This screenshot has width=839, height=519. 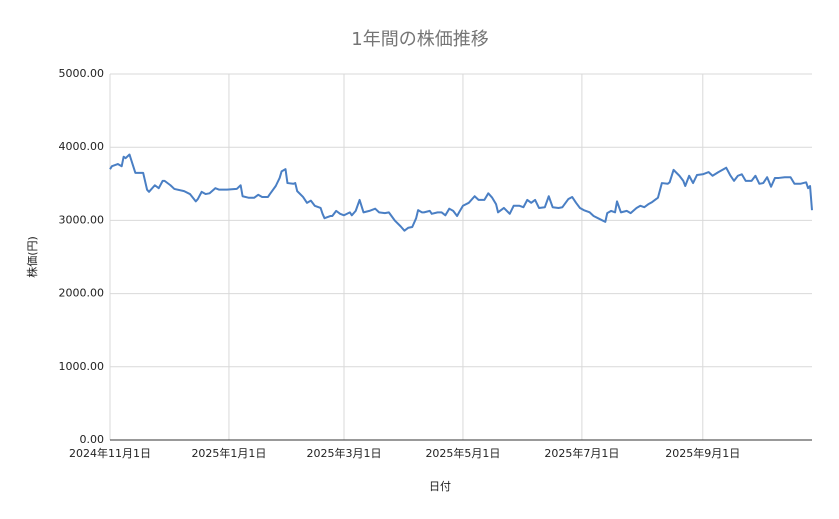 I want to click on y-tick-label: 0.00, so click(x=92, y=439).